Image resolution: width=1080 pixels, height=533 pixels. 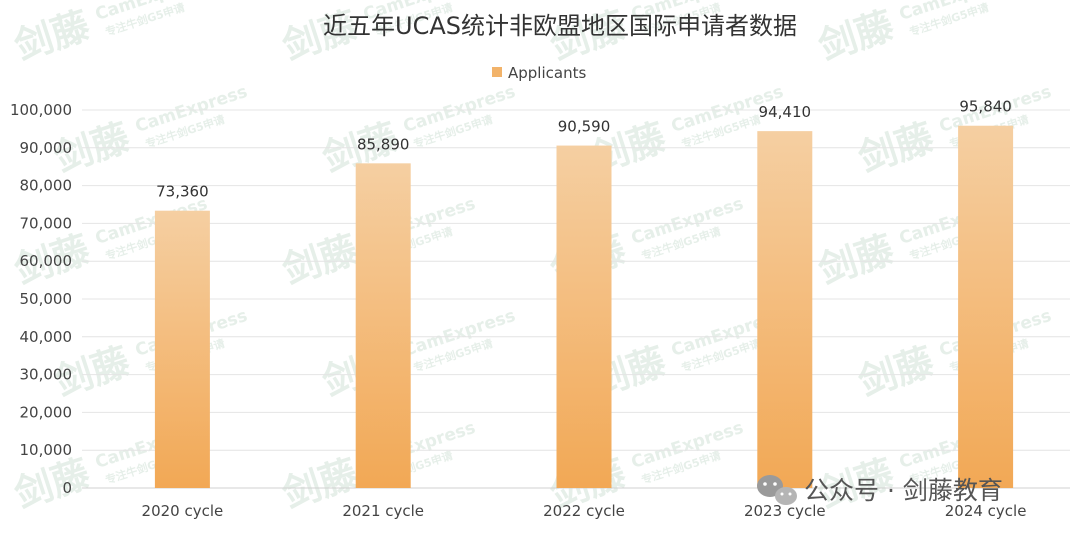 I want to click on chart-title: 近五年UCAS统计非欧盟地区国际申请者数据, so click(x=560, y=26).